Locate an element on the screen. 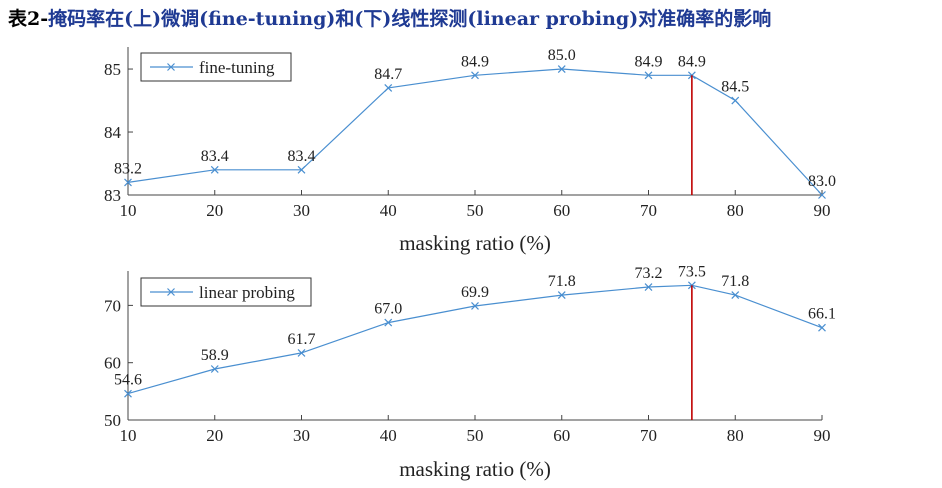 This screenshot has height=488, width=942. data-label: 73.2 is located at coordinates (649, 273).